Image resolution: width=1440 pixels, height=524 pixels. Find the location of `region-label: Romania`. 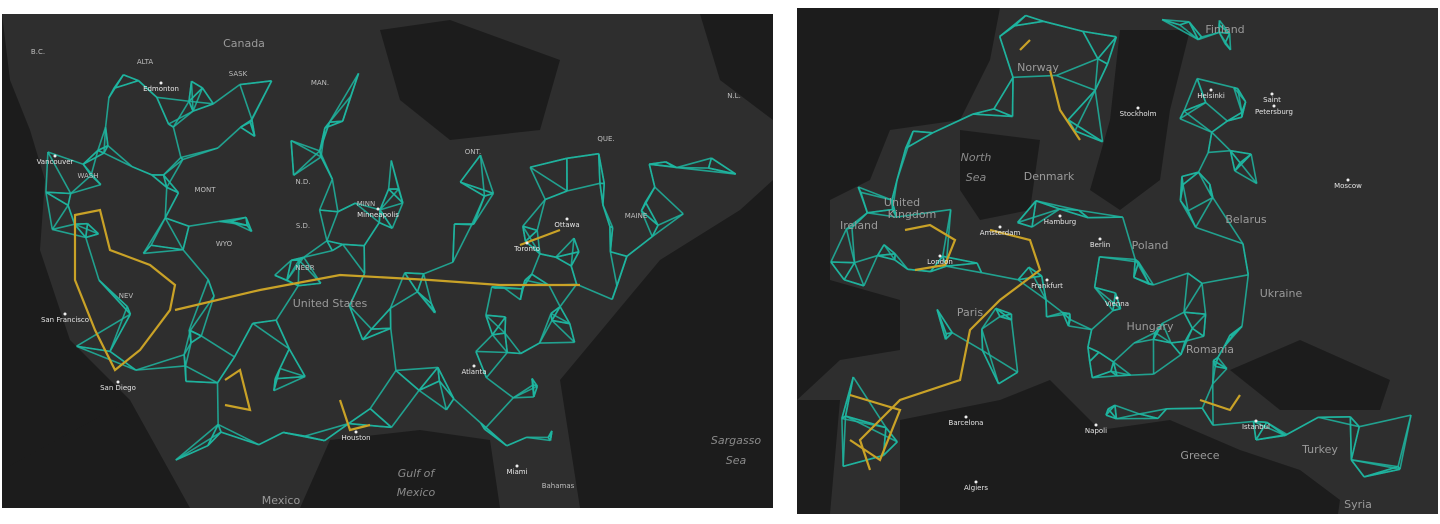

region-label: Romania is located at coordinates (1210, 349).